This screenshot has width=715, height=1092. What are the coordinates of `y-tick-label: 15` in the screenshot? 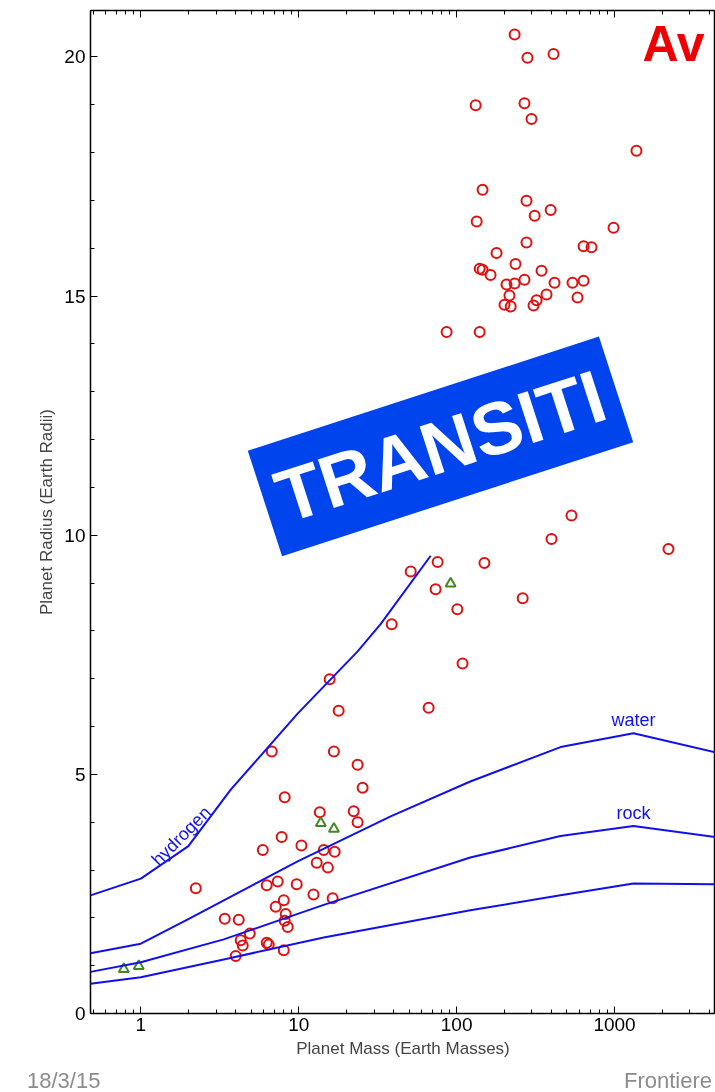 It's located at (75, 296).